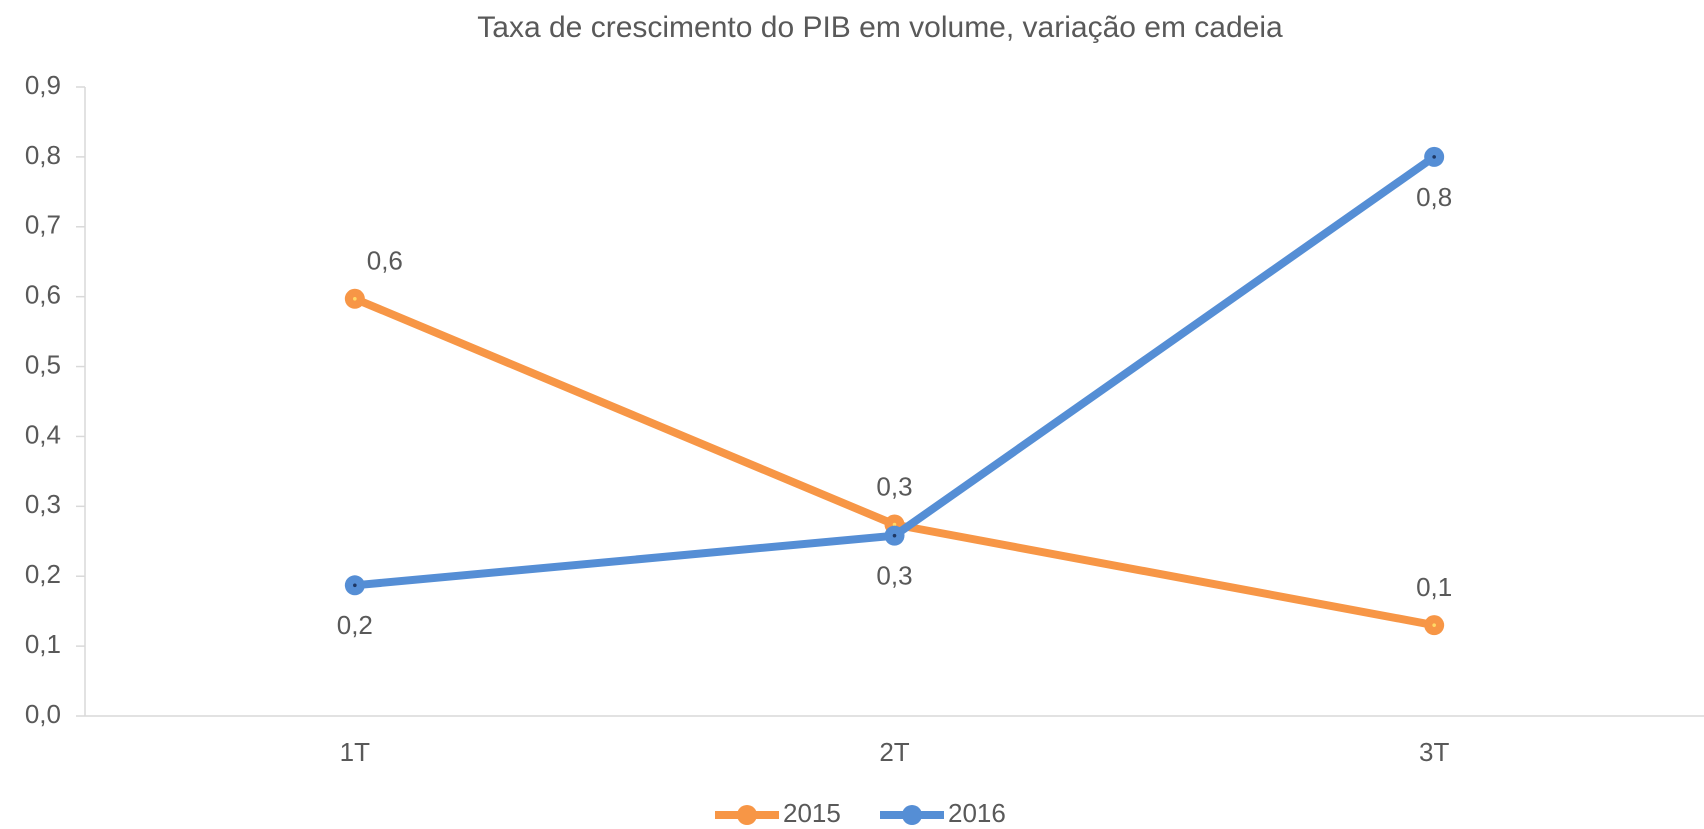 The height and width of the screenshot is (829, 1704). I want to click on legend-label: 2015, so click(812, 813).